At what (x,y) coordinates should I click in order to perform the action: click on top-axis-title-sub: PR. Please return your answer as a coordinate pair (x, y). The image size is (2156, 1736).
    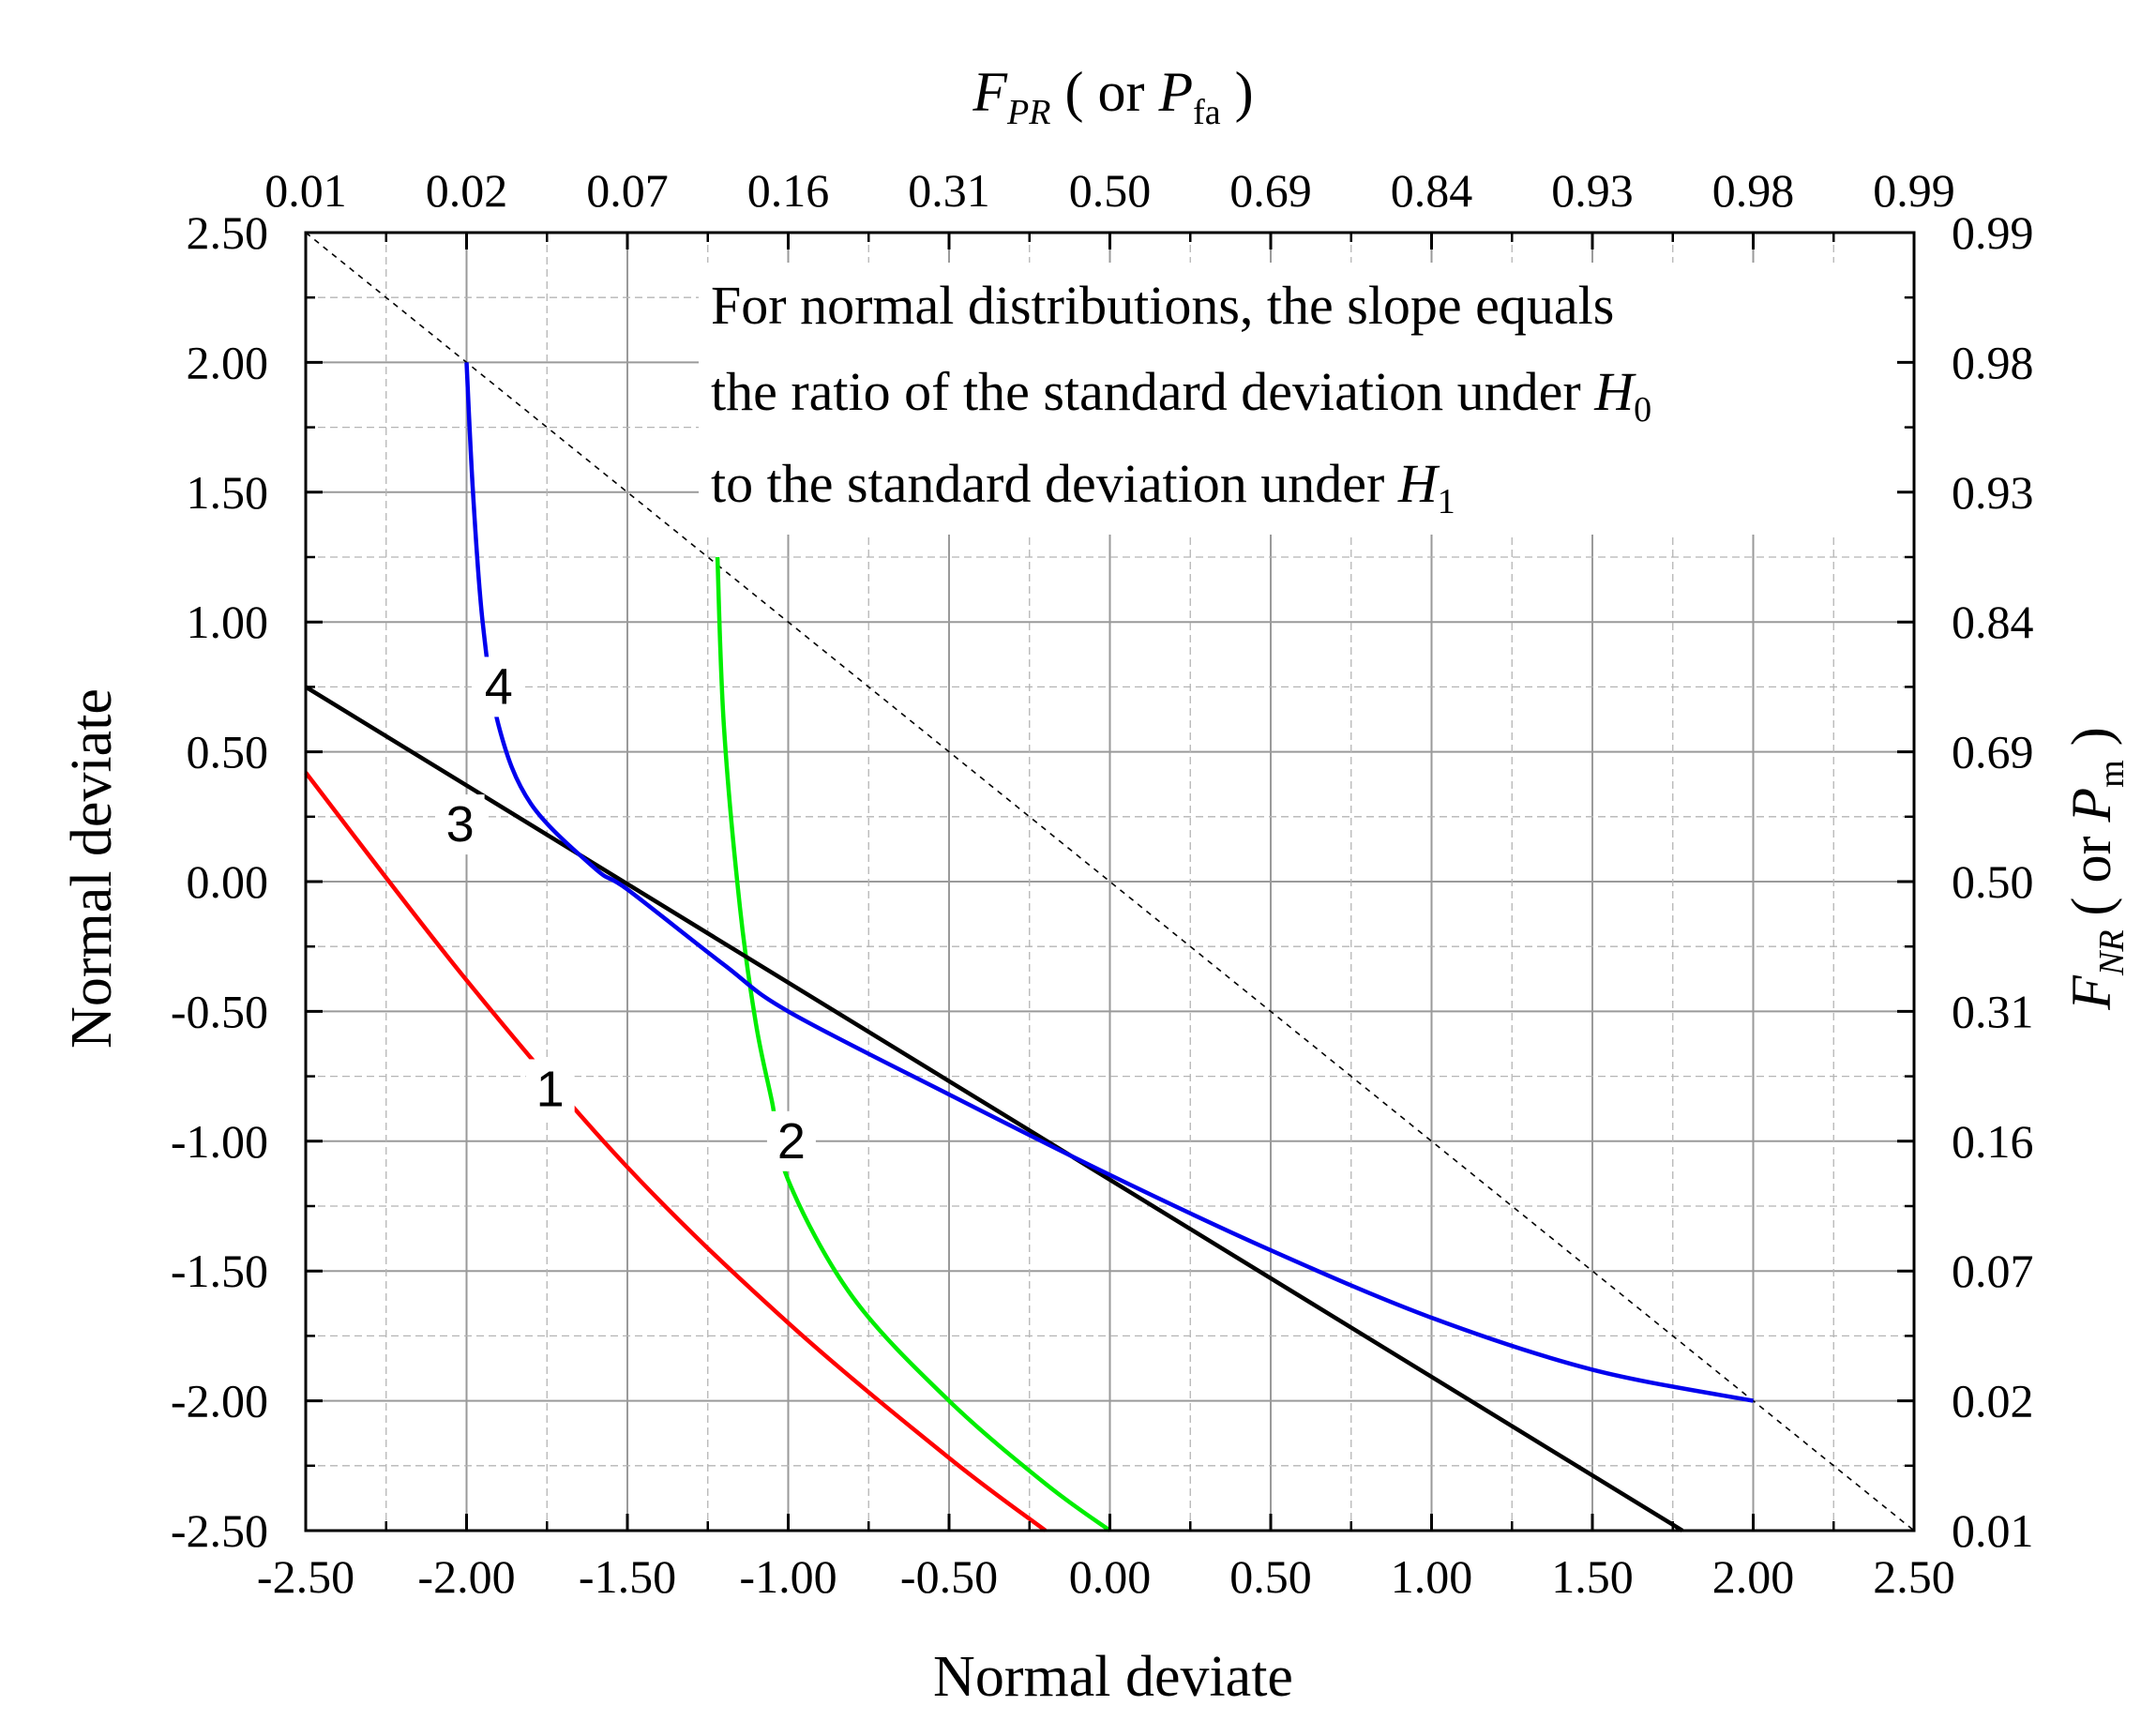
    Looking at the image, I should click on (1028, 112).